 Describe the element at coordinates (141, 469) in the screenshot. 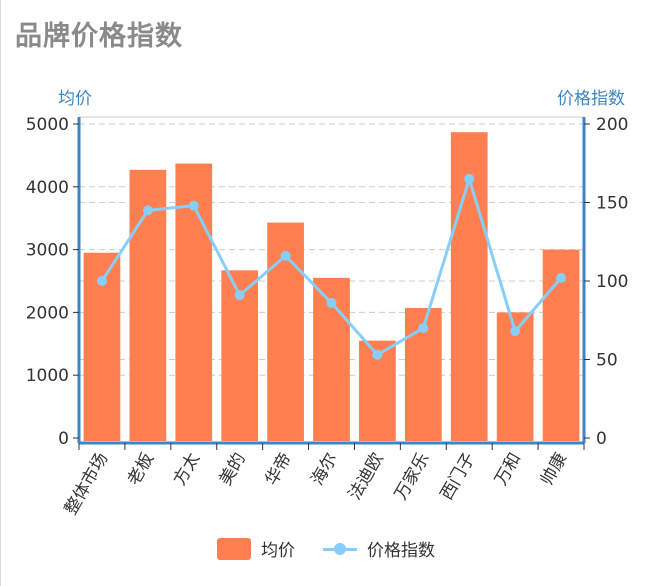

I see `category-label: 老板` at that location.